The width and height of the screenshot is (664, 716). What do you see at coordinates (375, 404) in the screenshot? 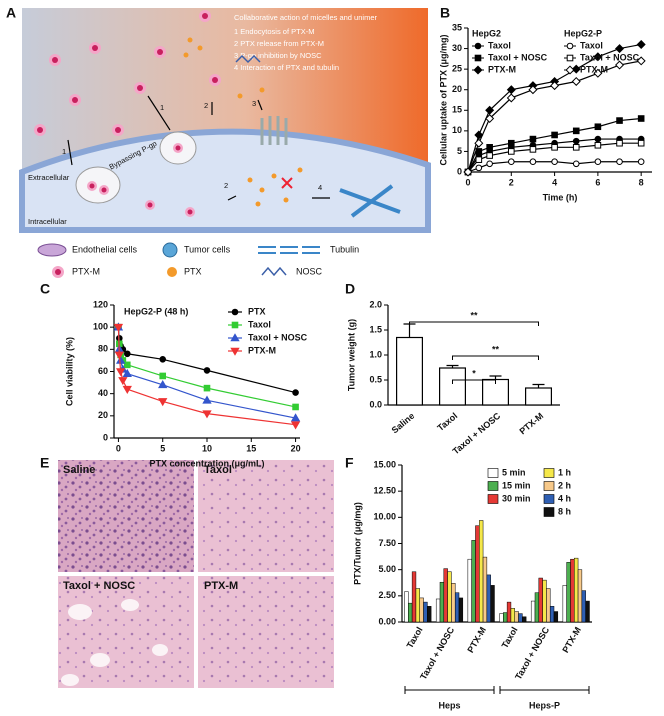
I see `y-tick-label: 0.0` at bounding box center [375, 404].